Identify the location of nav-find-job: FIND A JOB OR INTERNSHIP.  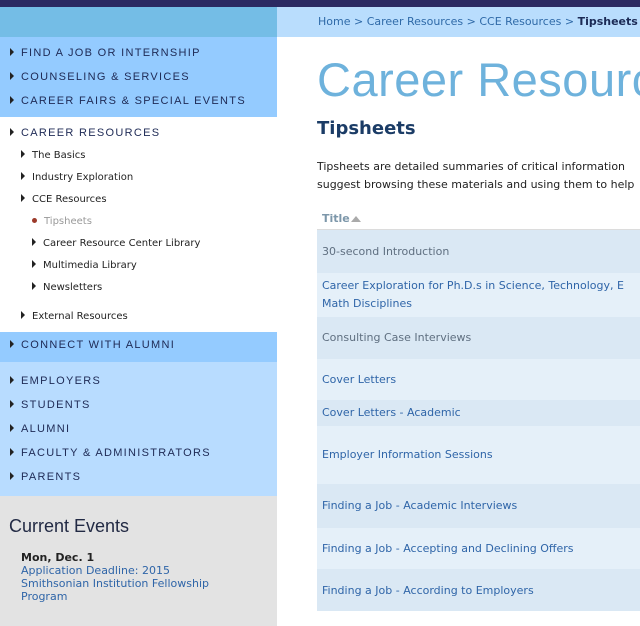
(138, 53).